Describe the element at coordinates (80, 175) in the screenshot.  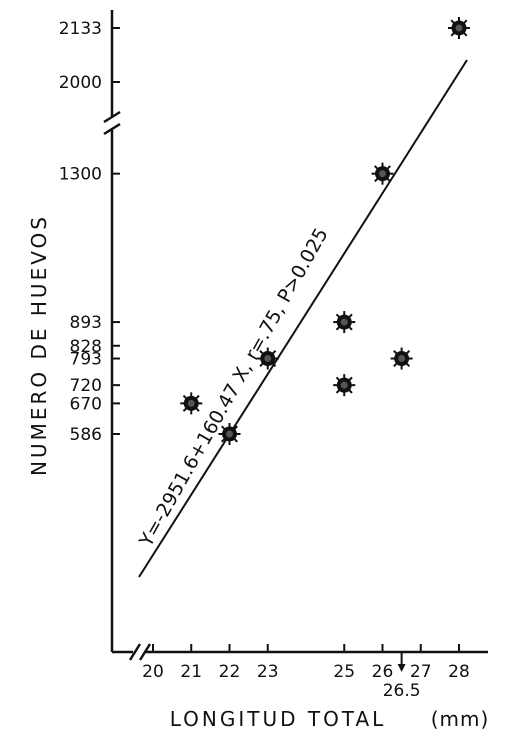
I see `y-tick-label: 1300` at that location.